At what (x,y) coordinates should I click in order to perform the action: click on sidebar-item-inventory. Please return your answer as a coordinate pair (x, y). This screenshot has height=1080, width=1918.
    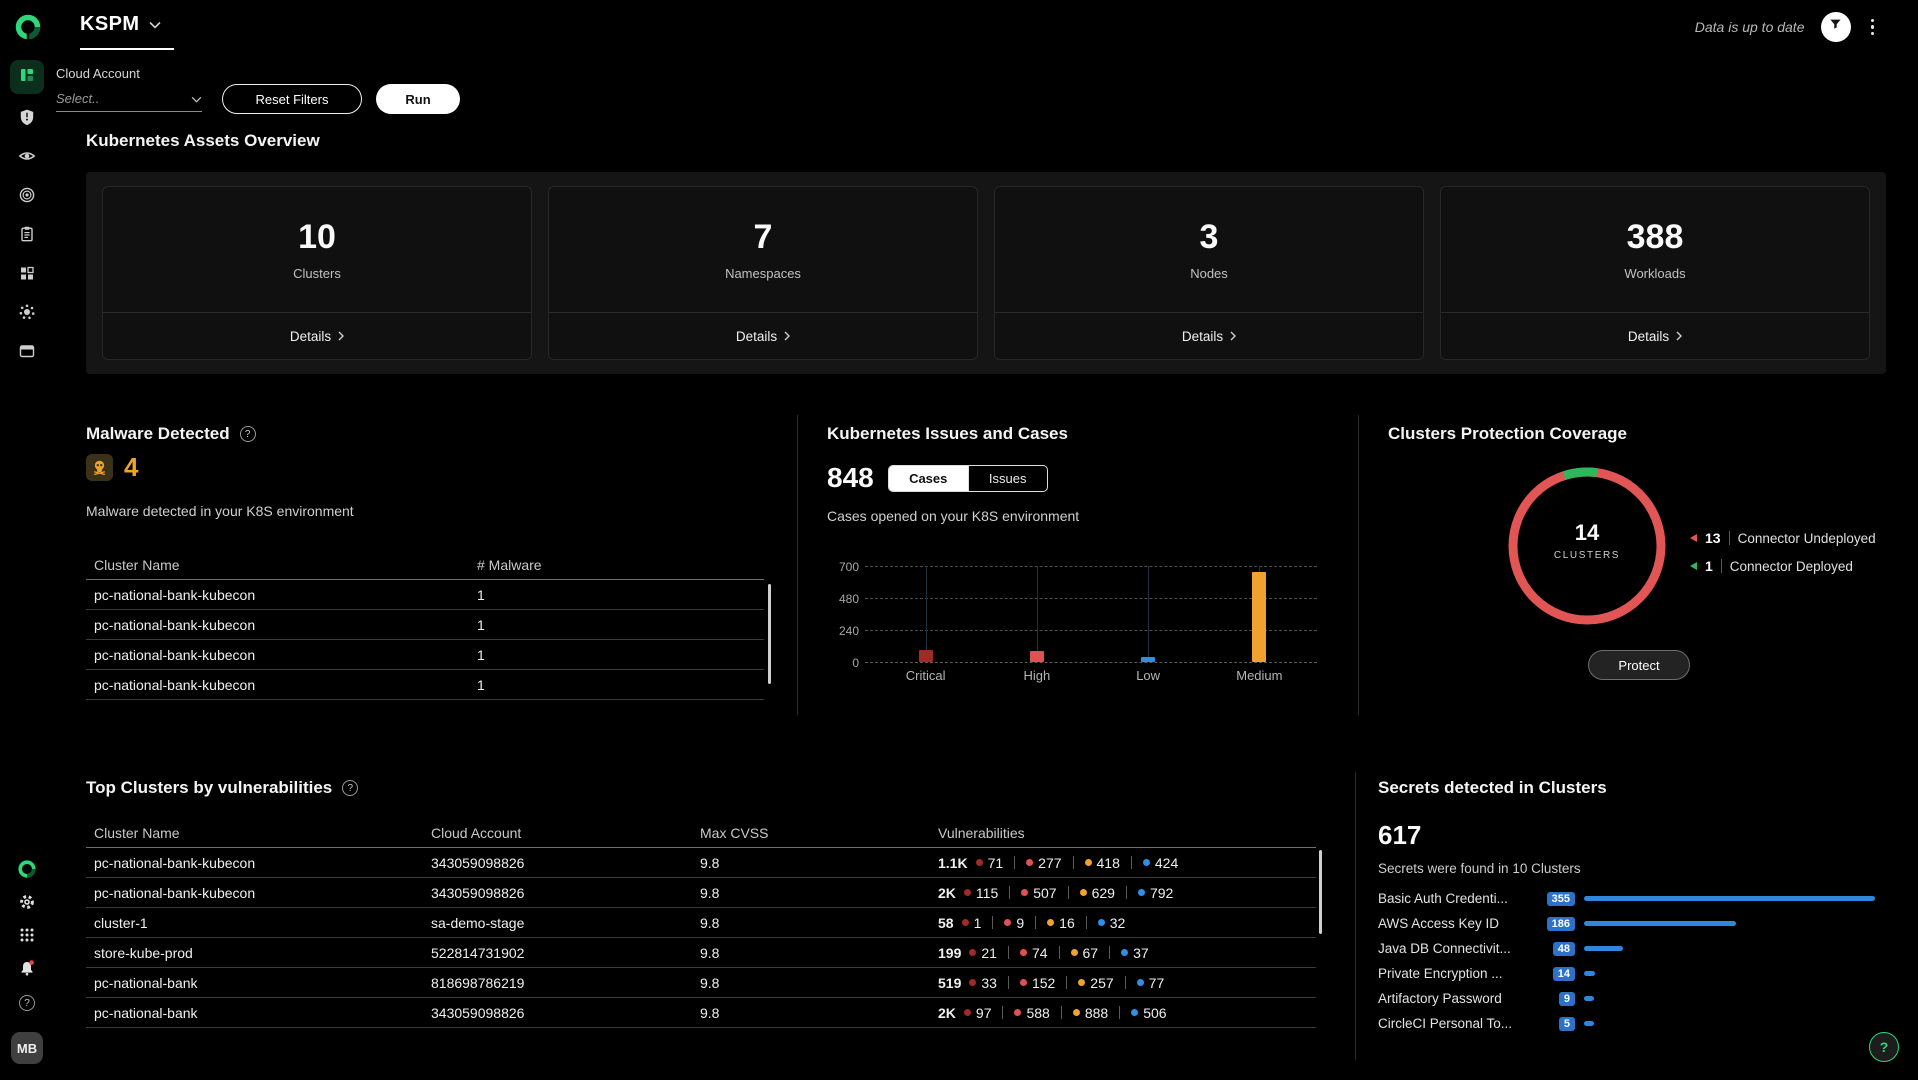
    Looking at the image, I should click on (27, 275).